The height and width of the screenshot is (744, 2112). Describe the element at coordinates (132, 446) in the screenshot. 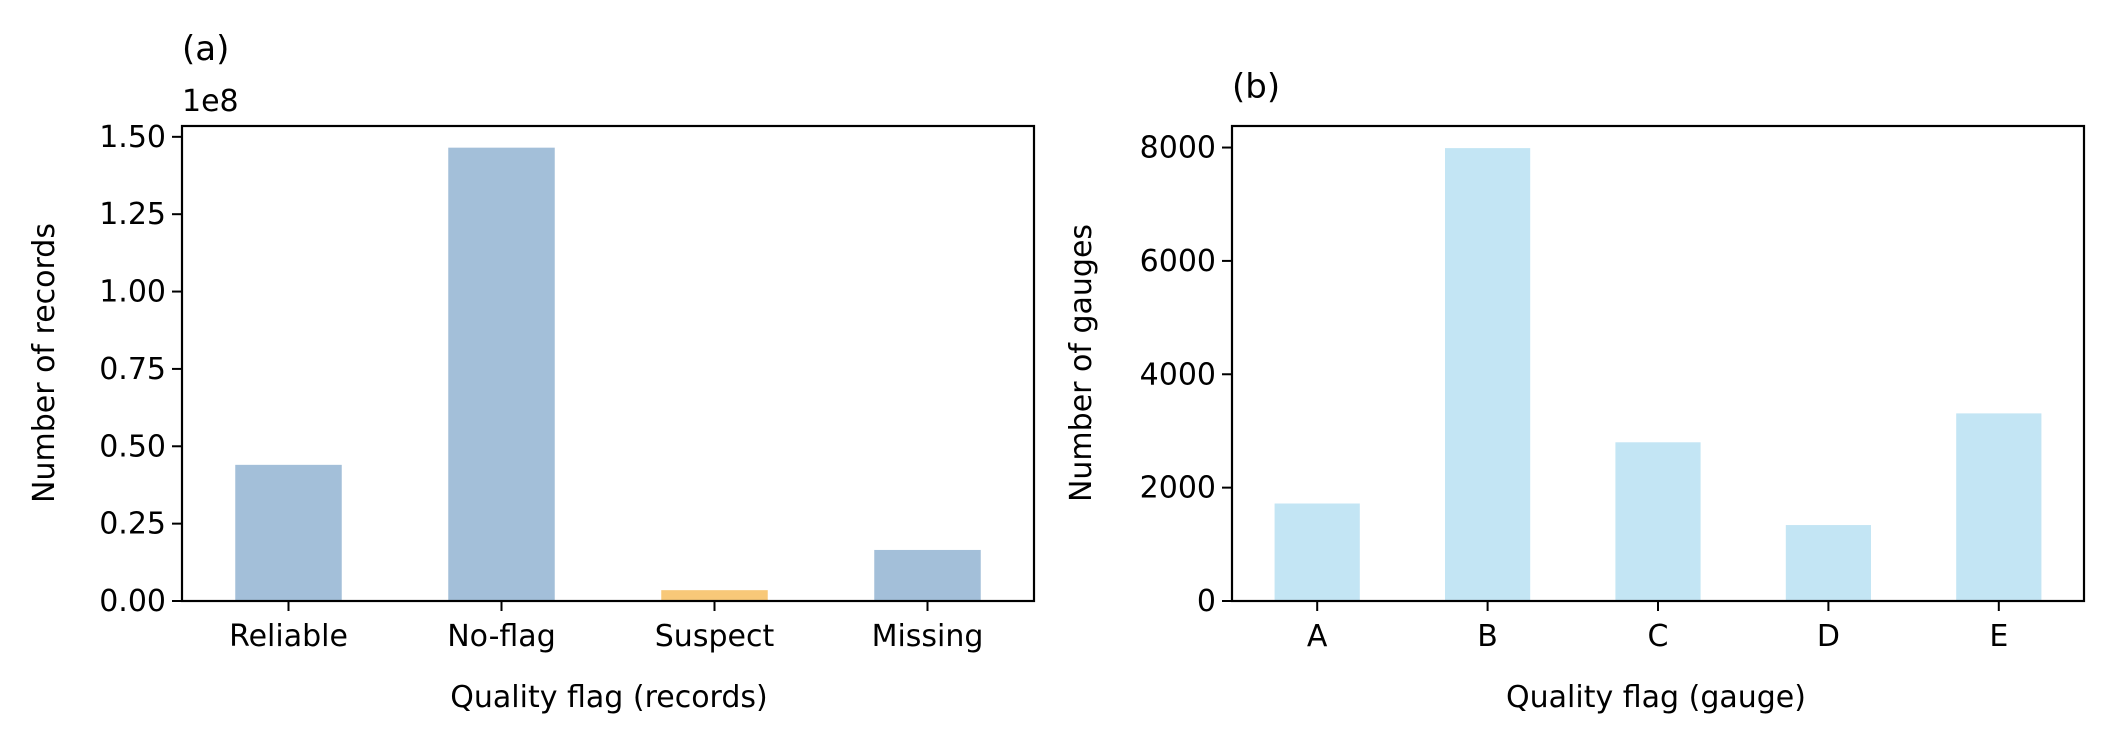

I see `panel-a-y-tick-label: 0.50` at that location.